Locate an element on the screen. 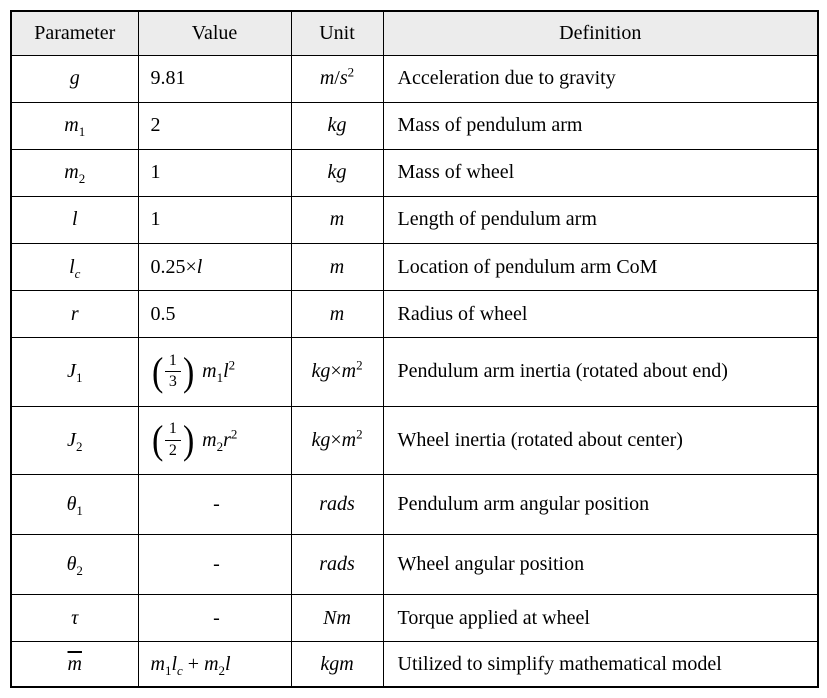 This screenshot has height=698, width=827. value-cell: 9.81 is located at coordinates (214, 78).